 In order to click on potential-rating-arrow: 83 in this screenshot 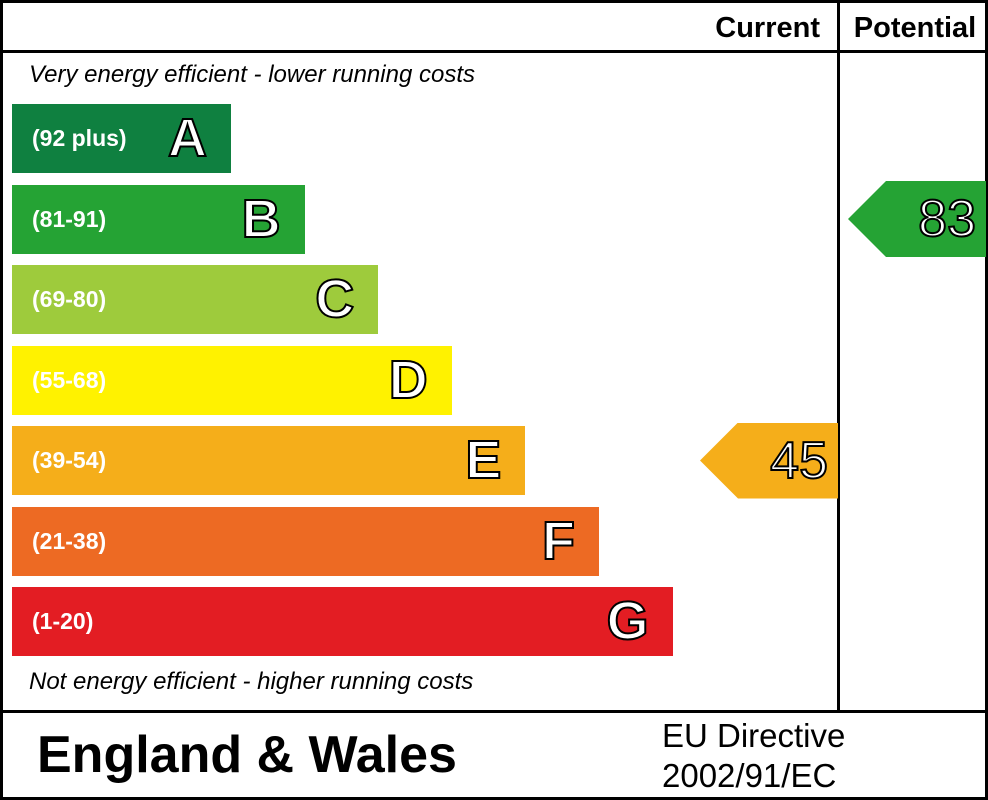, I will do `click(917, 219)`.